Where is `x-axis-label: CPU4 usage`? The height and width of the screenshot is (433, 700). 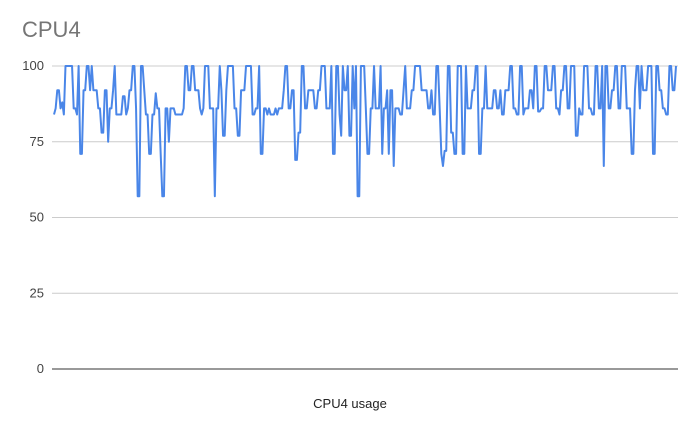
x-axis-label: CPU4 usage is located at coordinates (350, 403).